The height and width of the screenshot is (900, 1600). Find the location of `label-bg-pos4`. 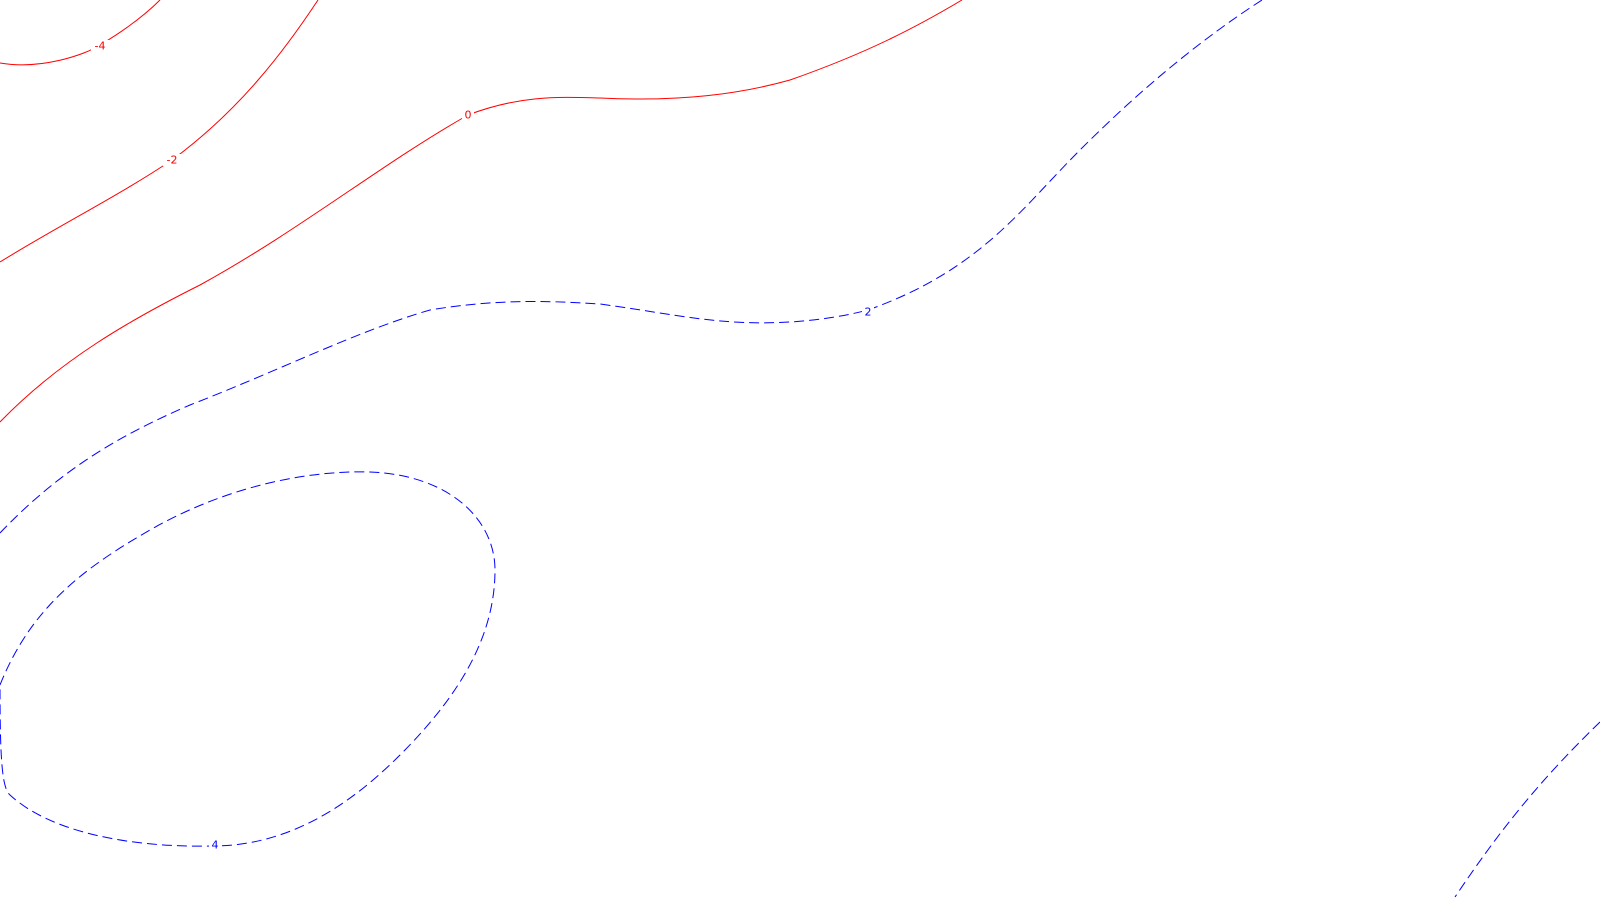

label-bg-pos4 is located at coordinates (215, 845).